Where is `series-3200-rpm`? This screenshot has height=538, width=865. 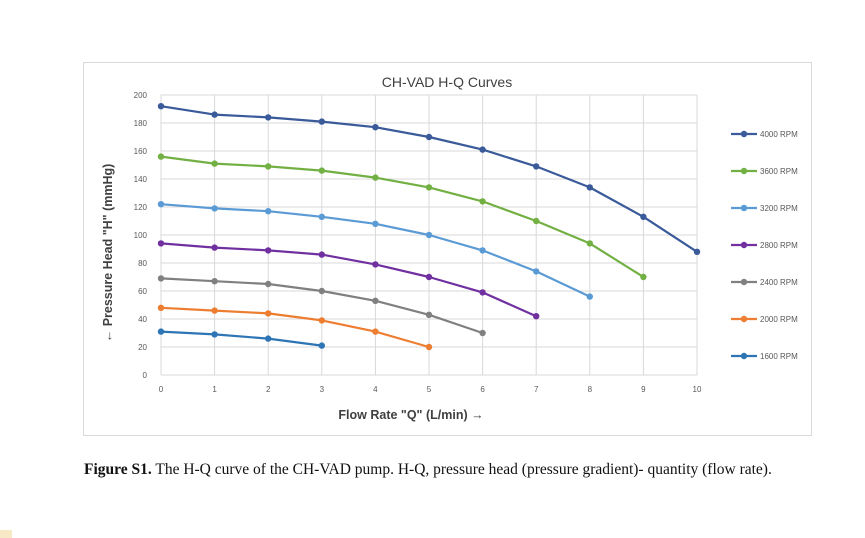
series-3200-rpm is located at coordinates (375, 250).